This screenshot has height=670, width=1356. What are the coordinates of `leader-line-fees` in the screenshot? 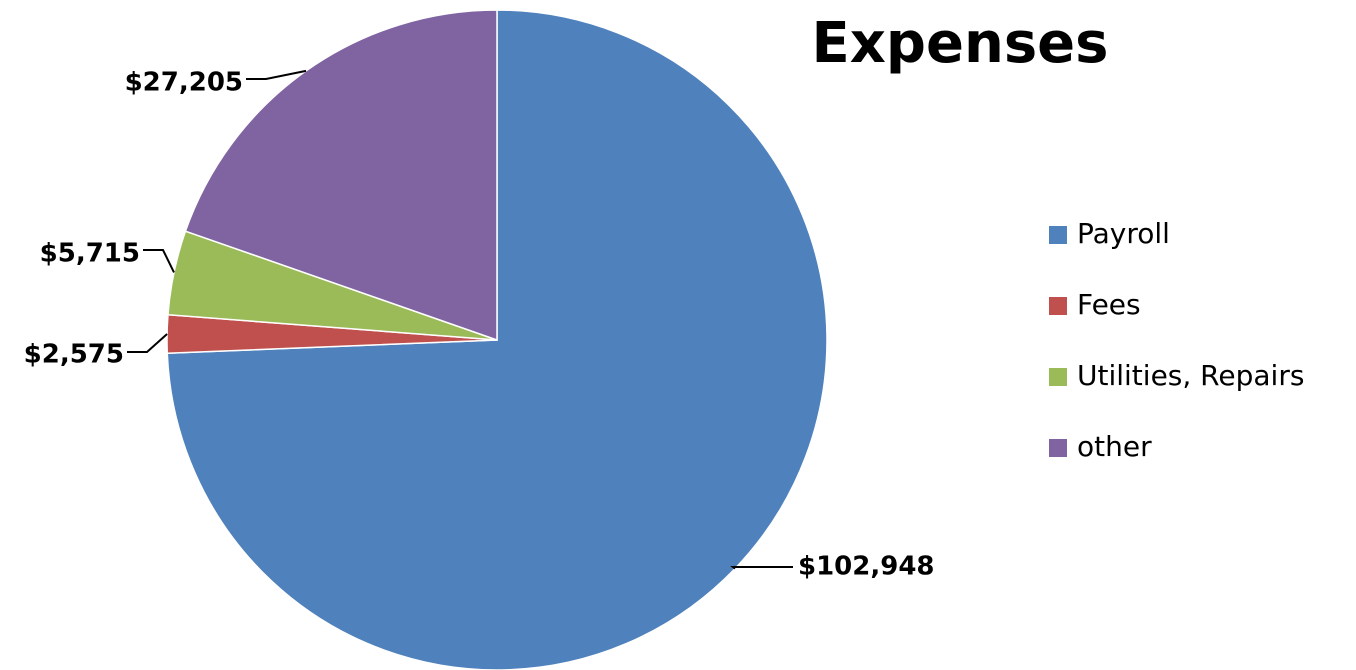 It's located at (147, 343).